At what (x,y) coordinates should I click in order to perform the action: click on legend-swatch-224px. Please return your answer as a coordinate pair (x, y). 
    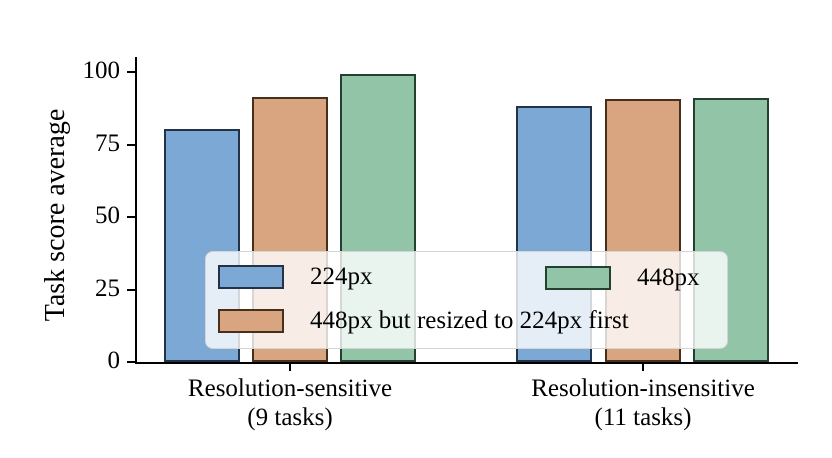
    Looking at the image, I should click on (251, 277).